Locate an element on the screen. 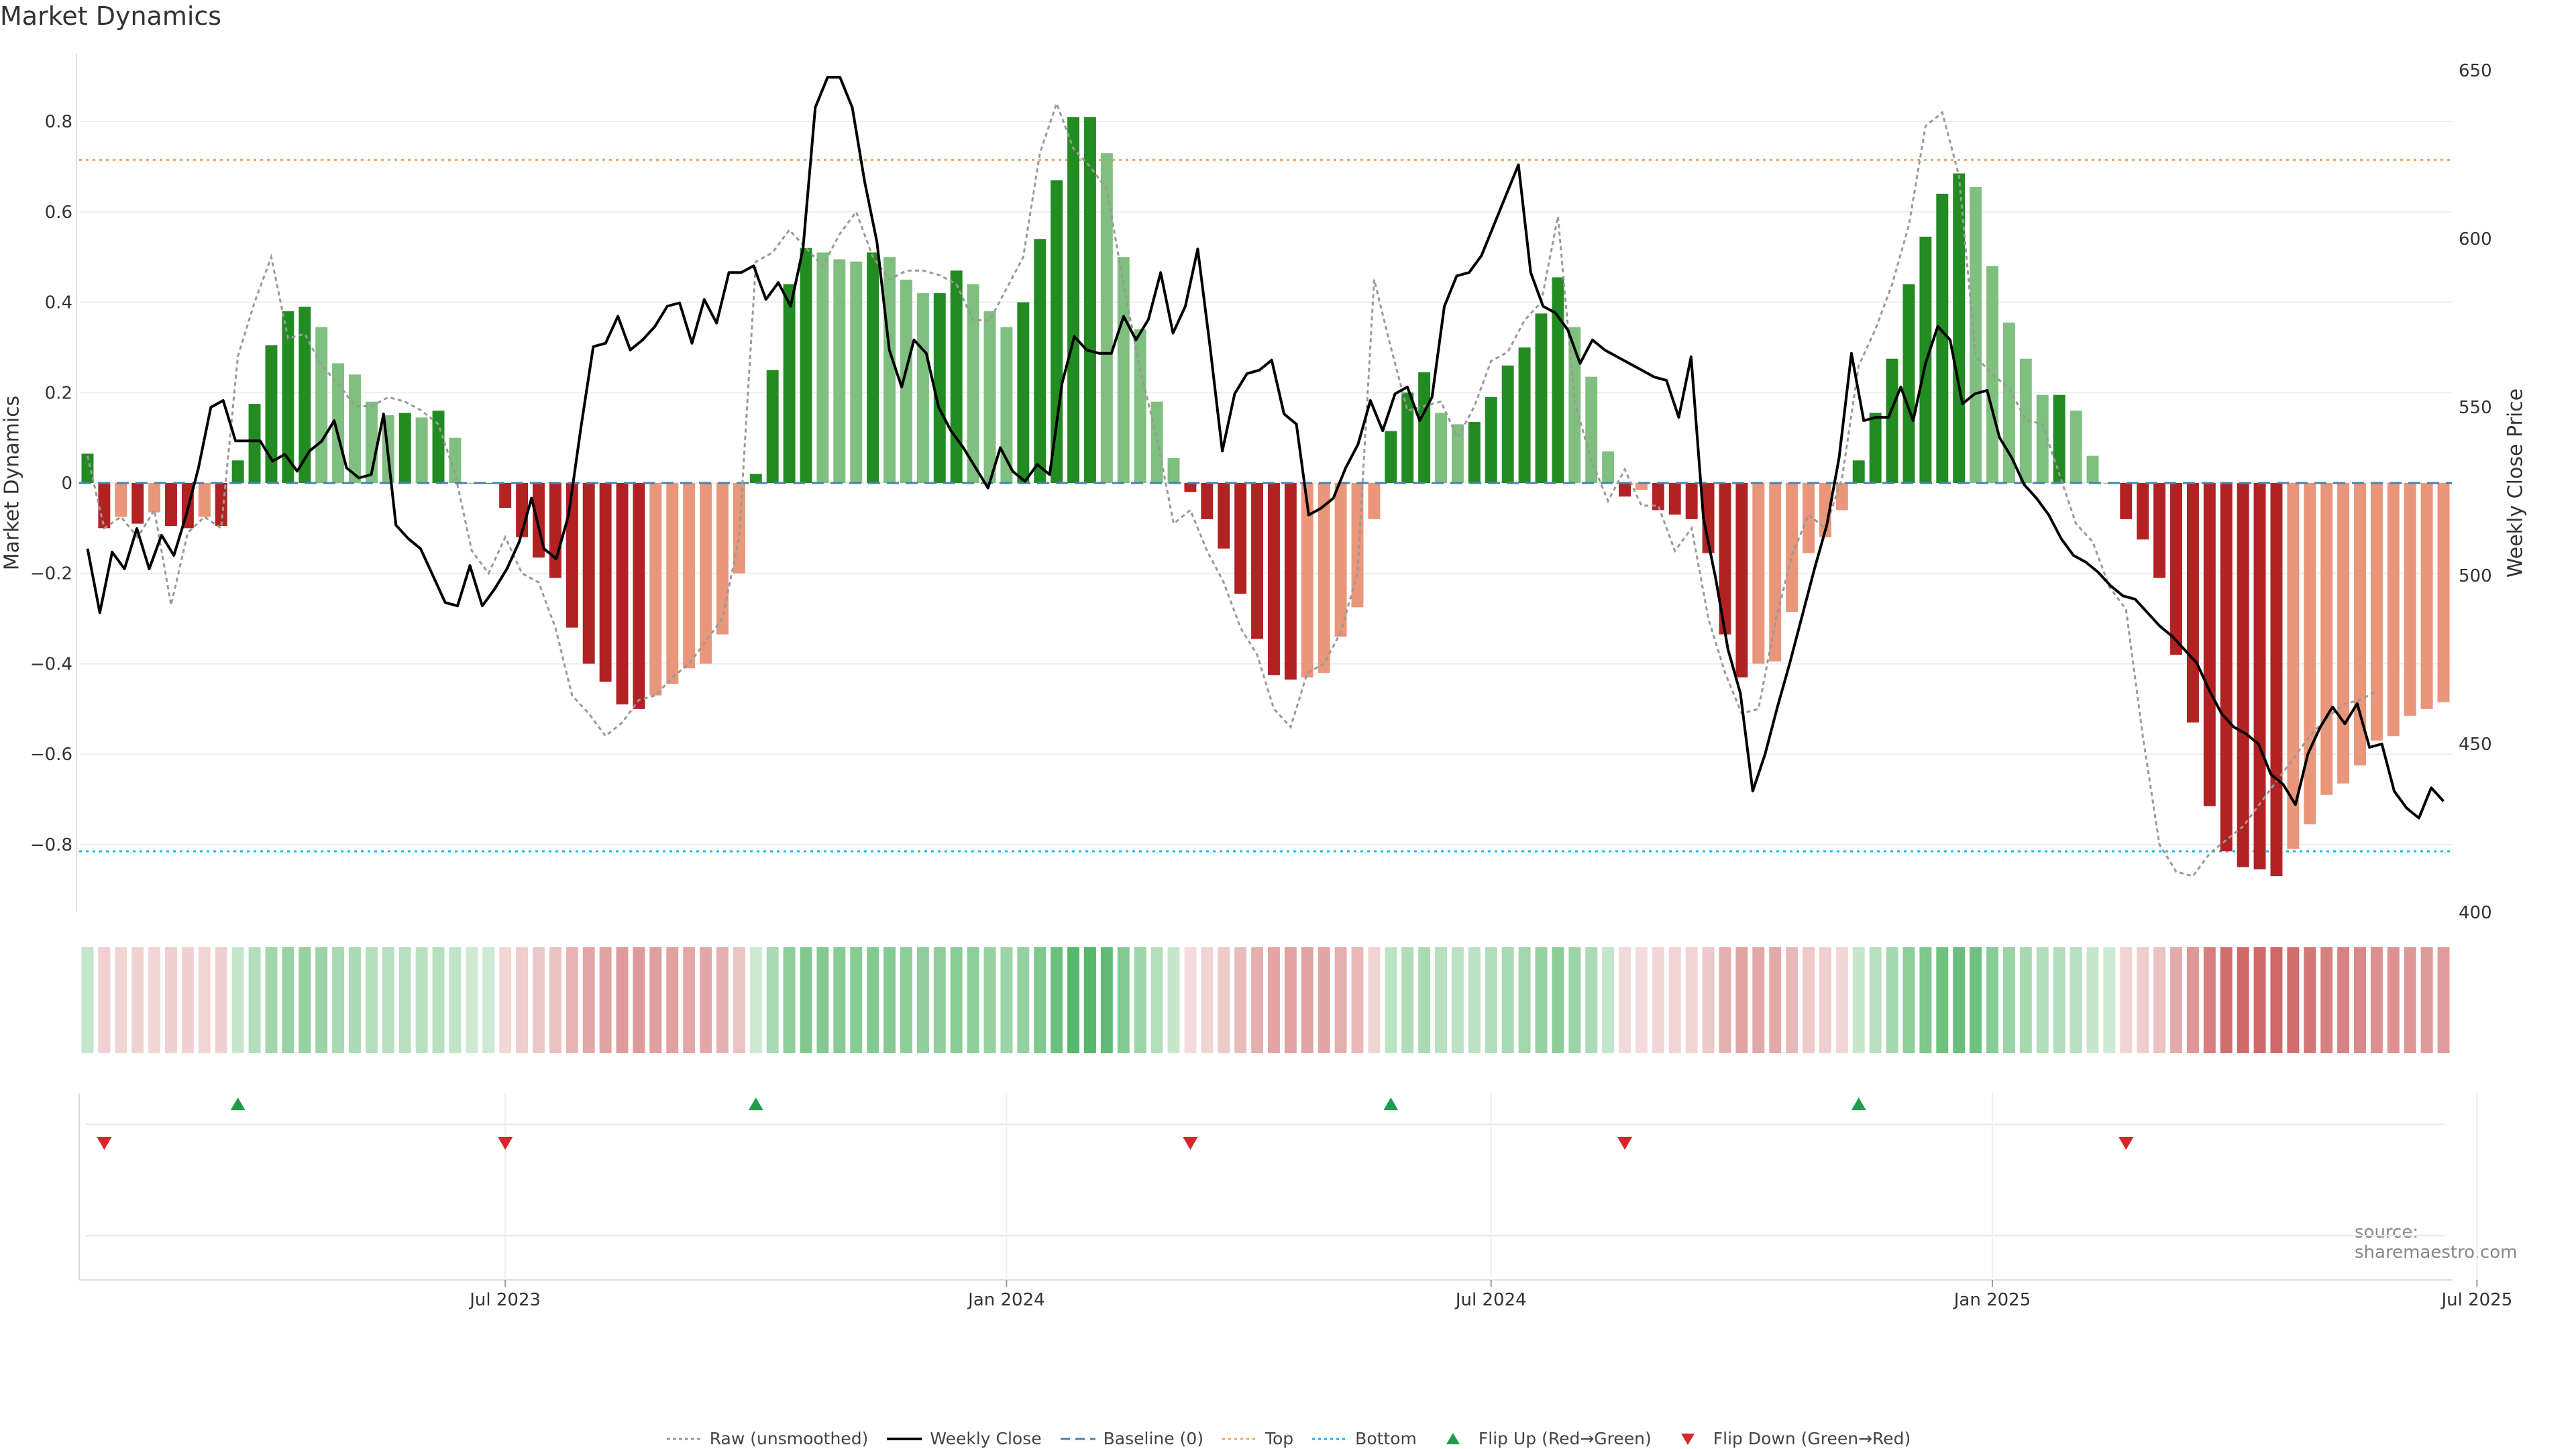 This screenshot has height=1449, width=2576. legend-swatch-raw is located at coordinates (684, 1439).